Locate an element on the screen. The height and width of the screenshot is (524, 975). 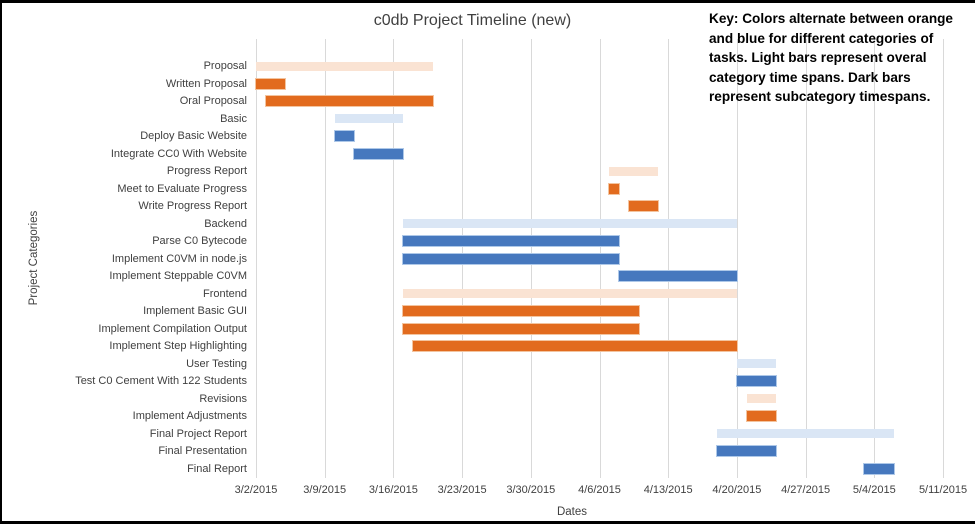
category-label: Written Proposal is located at coordinates (206, 83).